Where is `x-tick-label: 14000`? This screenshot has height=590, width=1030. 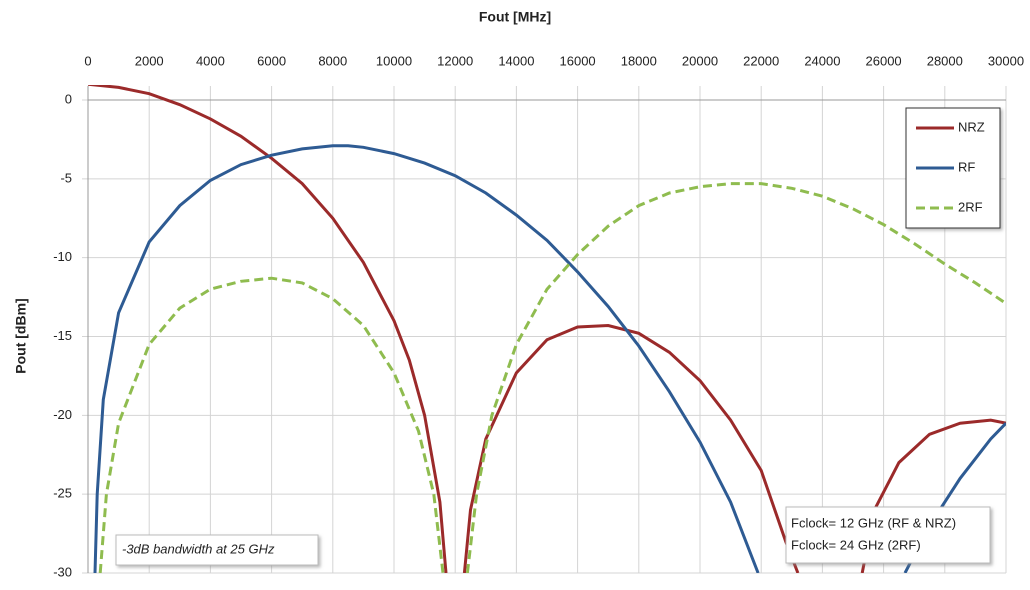 x-tick-label: 14000 is located at coordinates (516, 60).